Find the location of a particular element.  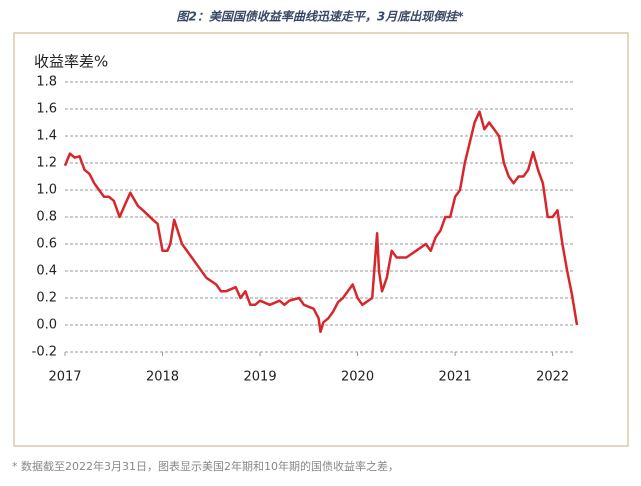

x-tick-label: 2020 is located at coordinates (357, 377).